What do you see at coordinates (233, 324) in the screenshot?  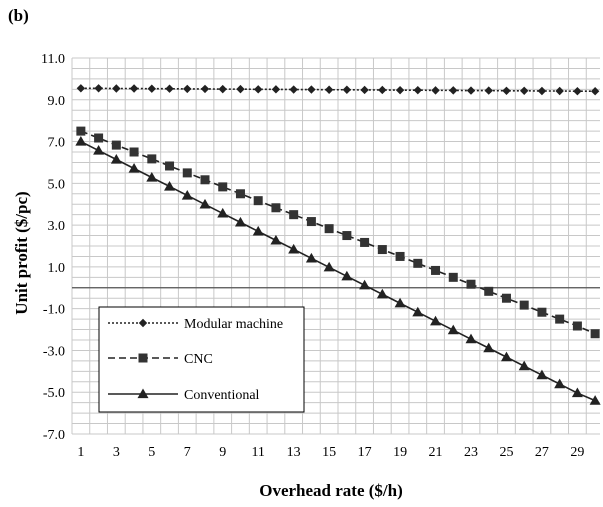 I see `legend-label: Modular machine` at bounding box center [233, 324].